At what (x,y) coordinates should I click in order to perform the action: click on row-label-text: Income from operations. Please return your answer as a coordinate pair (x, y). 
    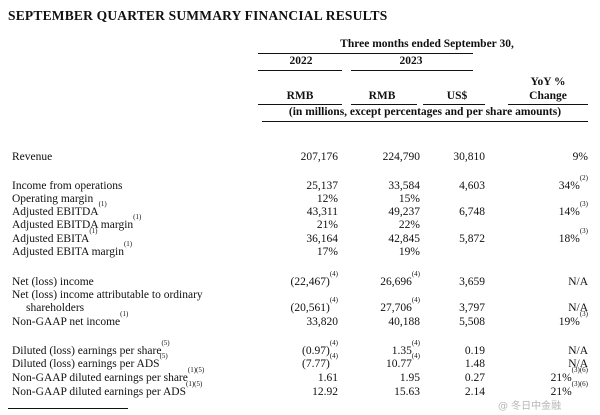
    Looking at the image, I should click on (67, 186).